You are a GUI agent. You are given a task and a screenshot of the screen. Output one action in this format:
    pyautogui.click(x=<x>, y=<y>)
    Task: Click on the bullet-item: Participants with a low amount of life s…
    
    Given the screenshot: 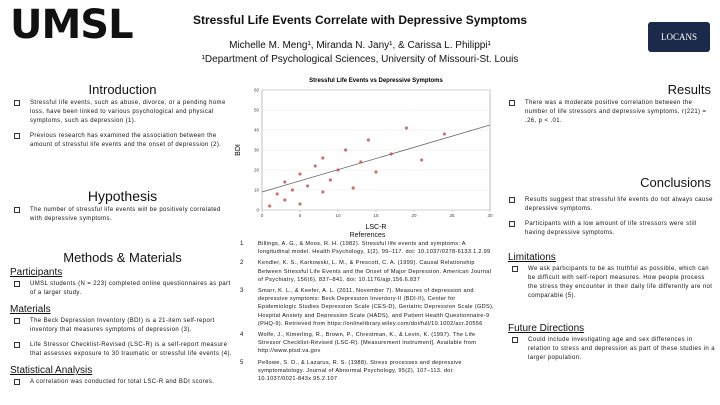 What is the action you would take?
    pyautogui.click(x=610, y=229)
    